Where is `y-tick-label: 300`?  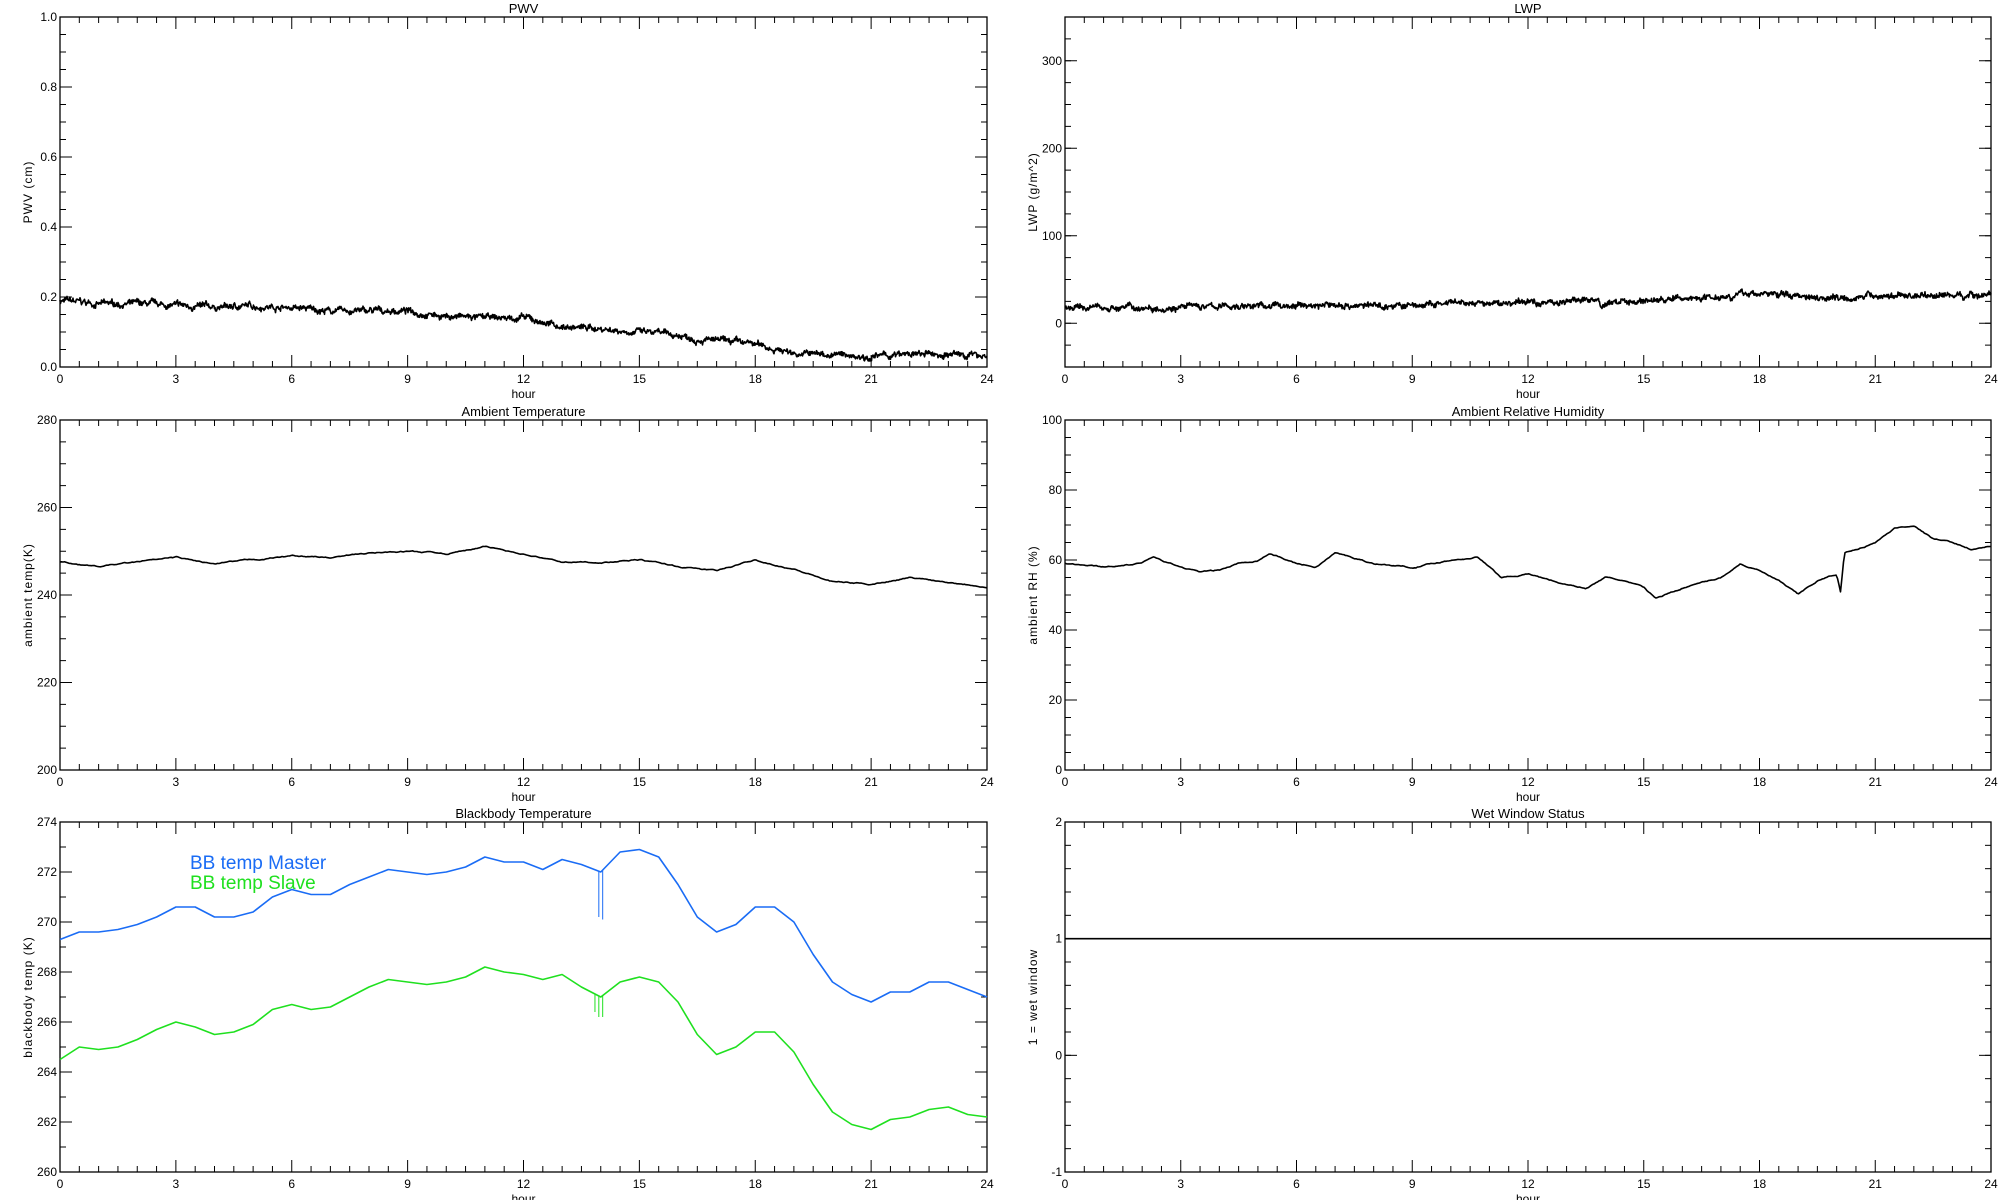
y-tick-label: 300 is located at coordinates (1052, 61).